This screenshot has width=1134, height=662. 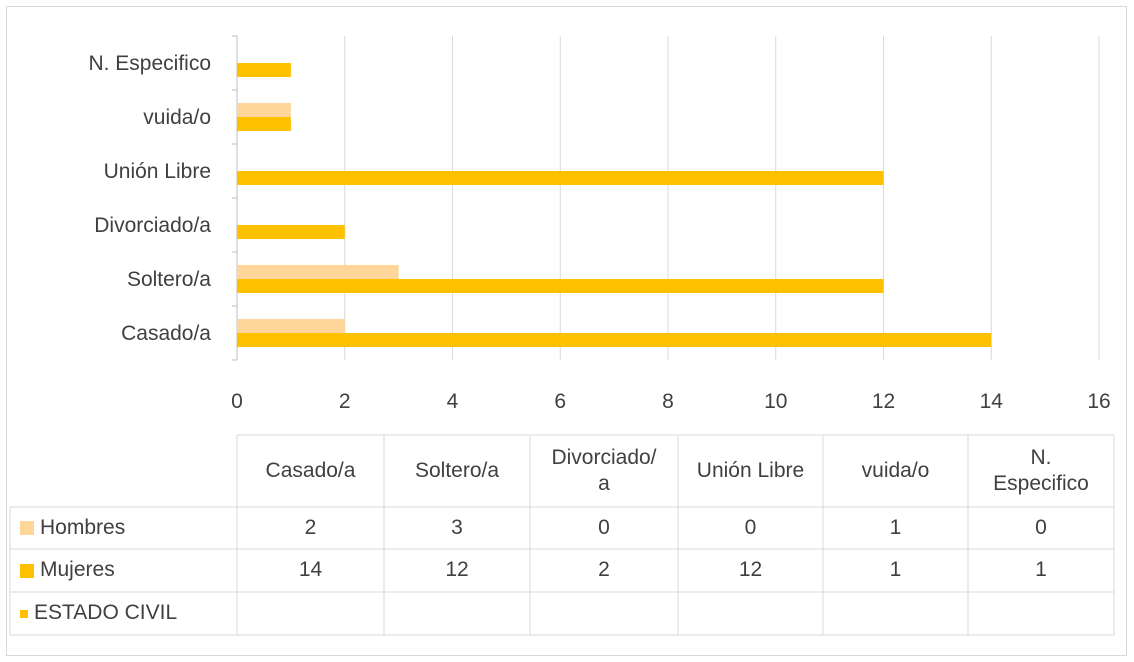 I want to click on category-label: Unión Libre, so click(x=157, y=171).